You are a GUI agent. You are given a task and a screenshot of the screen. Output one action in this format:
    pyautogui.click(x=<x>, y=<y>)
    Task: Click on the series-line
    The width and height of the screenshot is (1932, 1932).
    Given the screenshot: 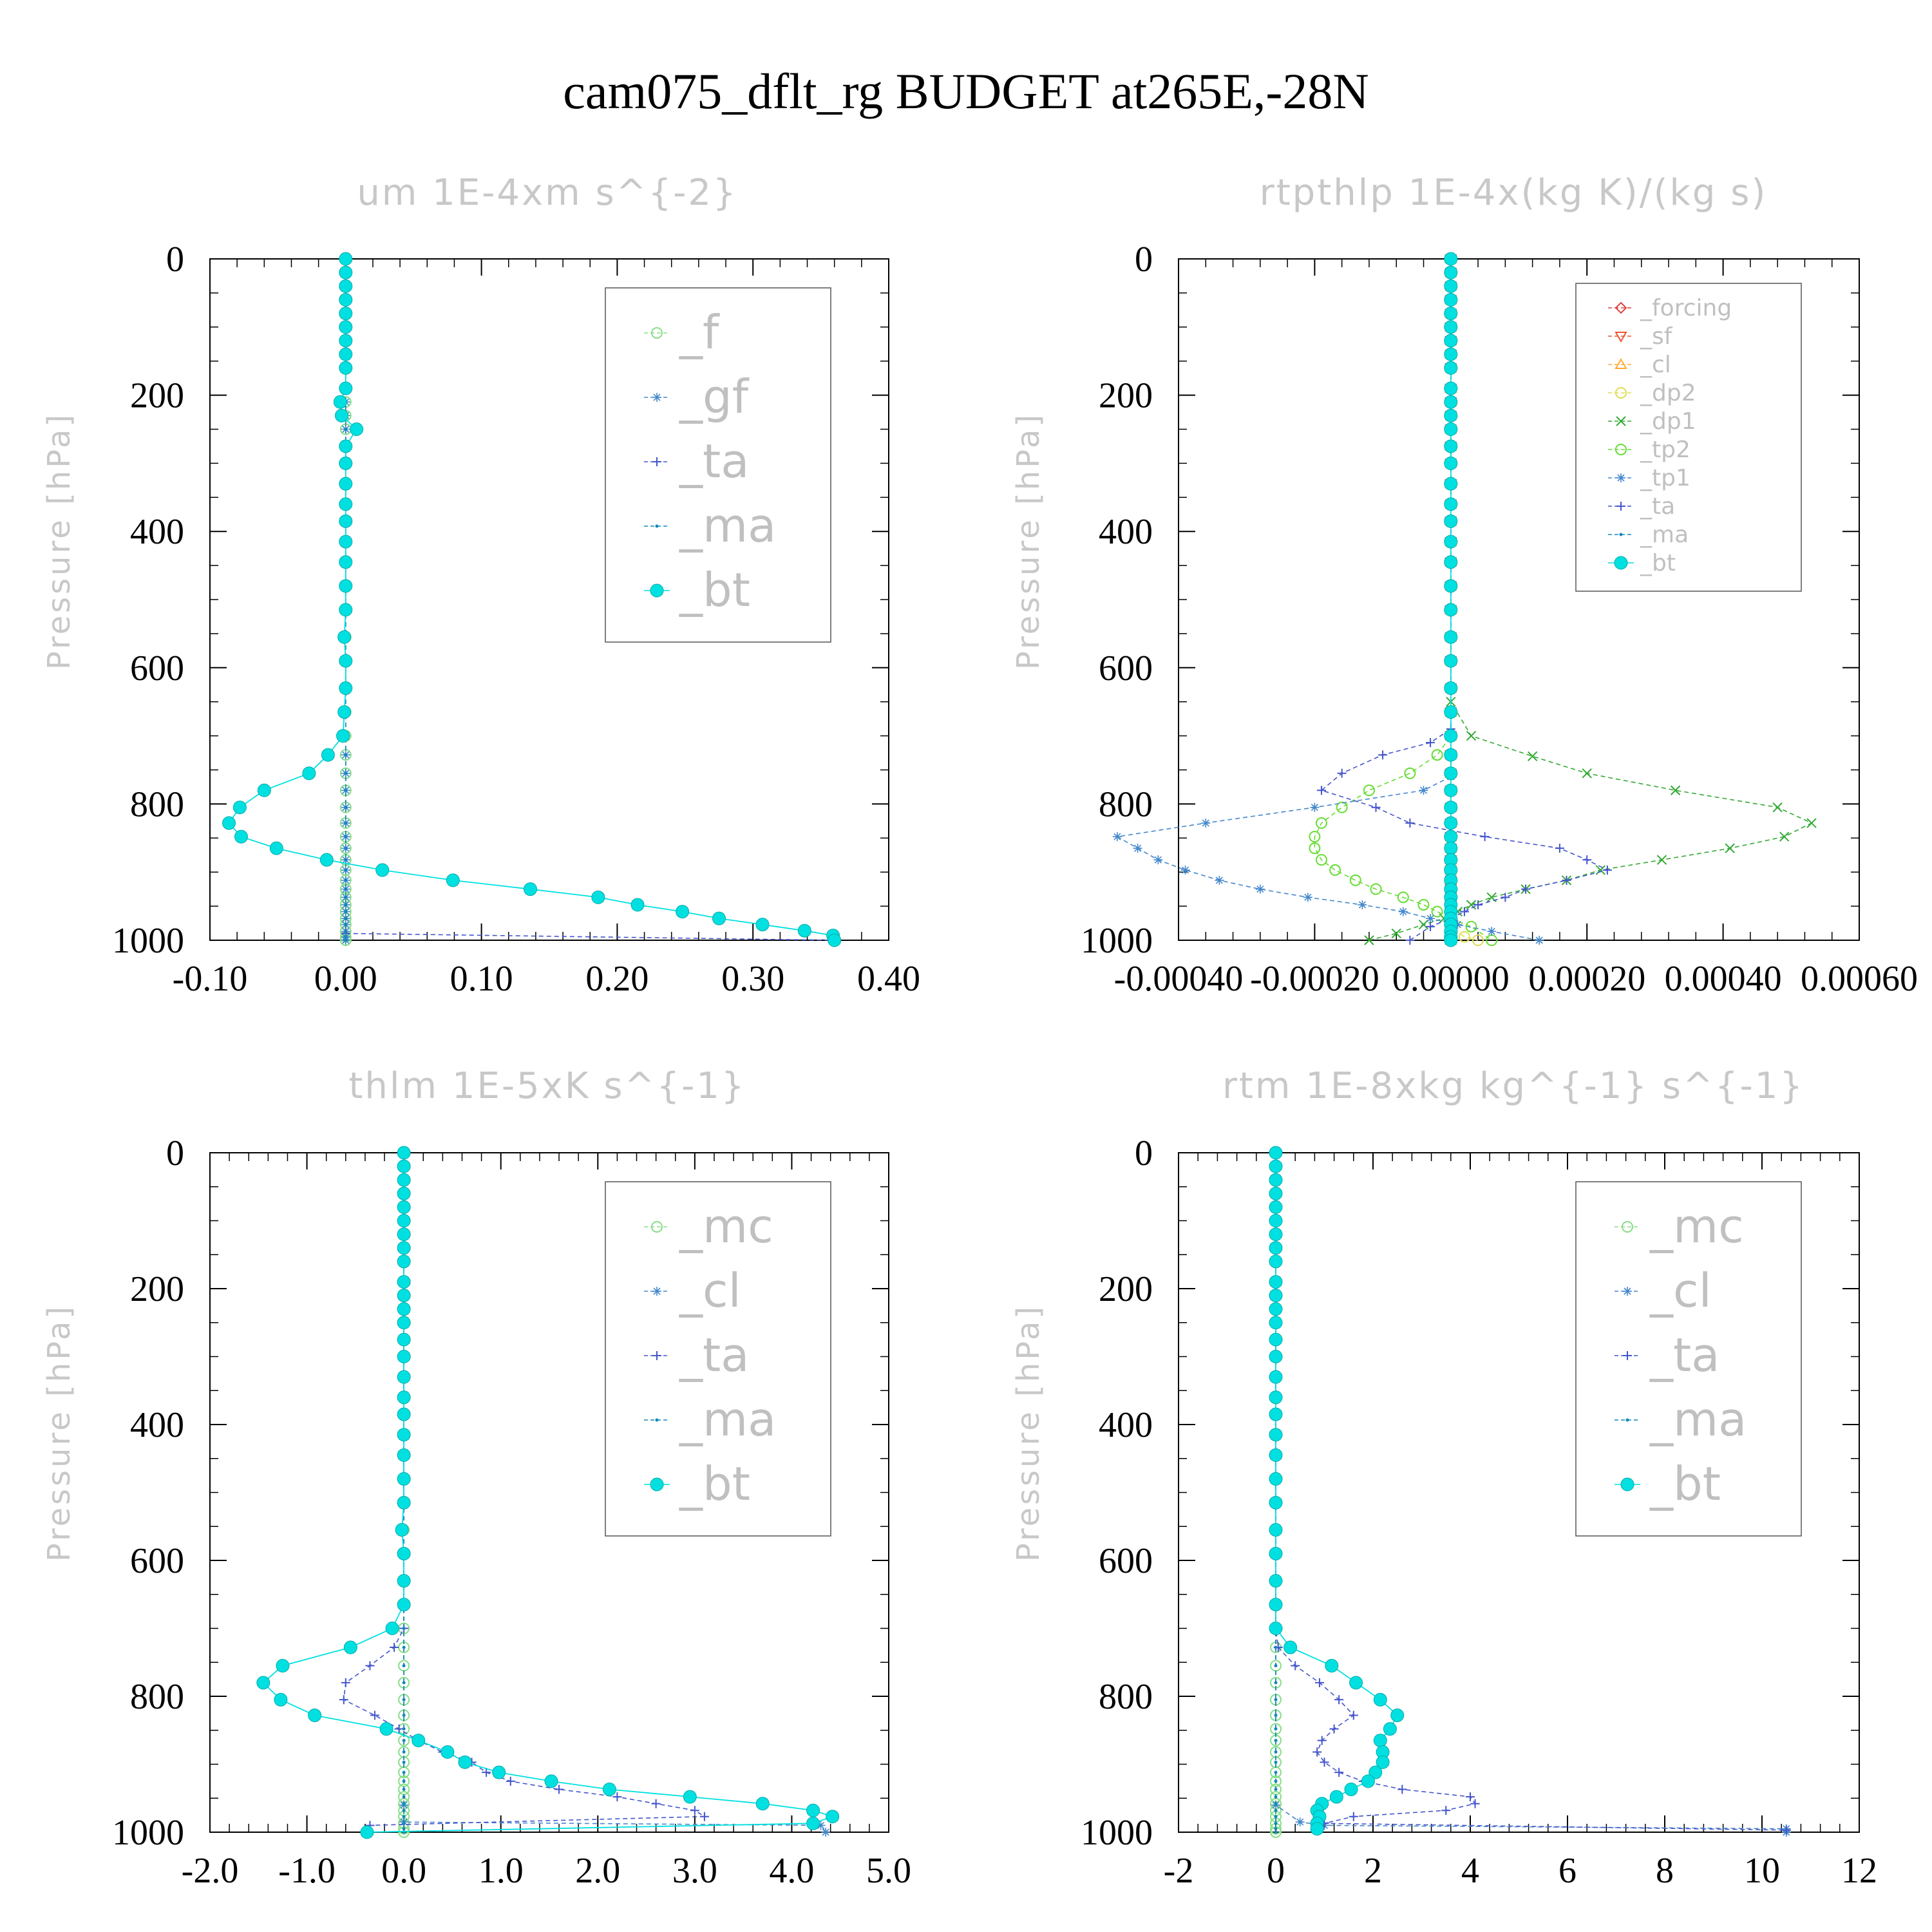 What is the action you would take?
    pyautogui.click(x=1327, y=600)
    